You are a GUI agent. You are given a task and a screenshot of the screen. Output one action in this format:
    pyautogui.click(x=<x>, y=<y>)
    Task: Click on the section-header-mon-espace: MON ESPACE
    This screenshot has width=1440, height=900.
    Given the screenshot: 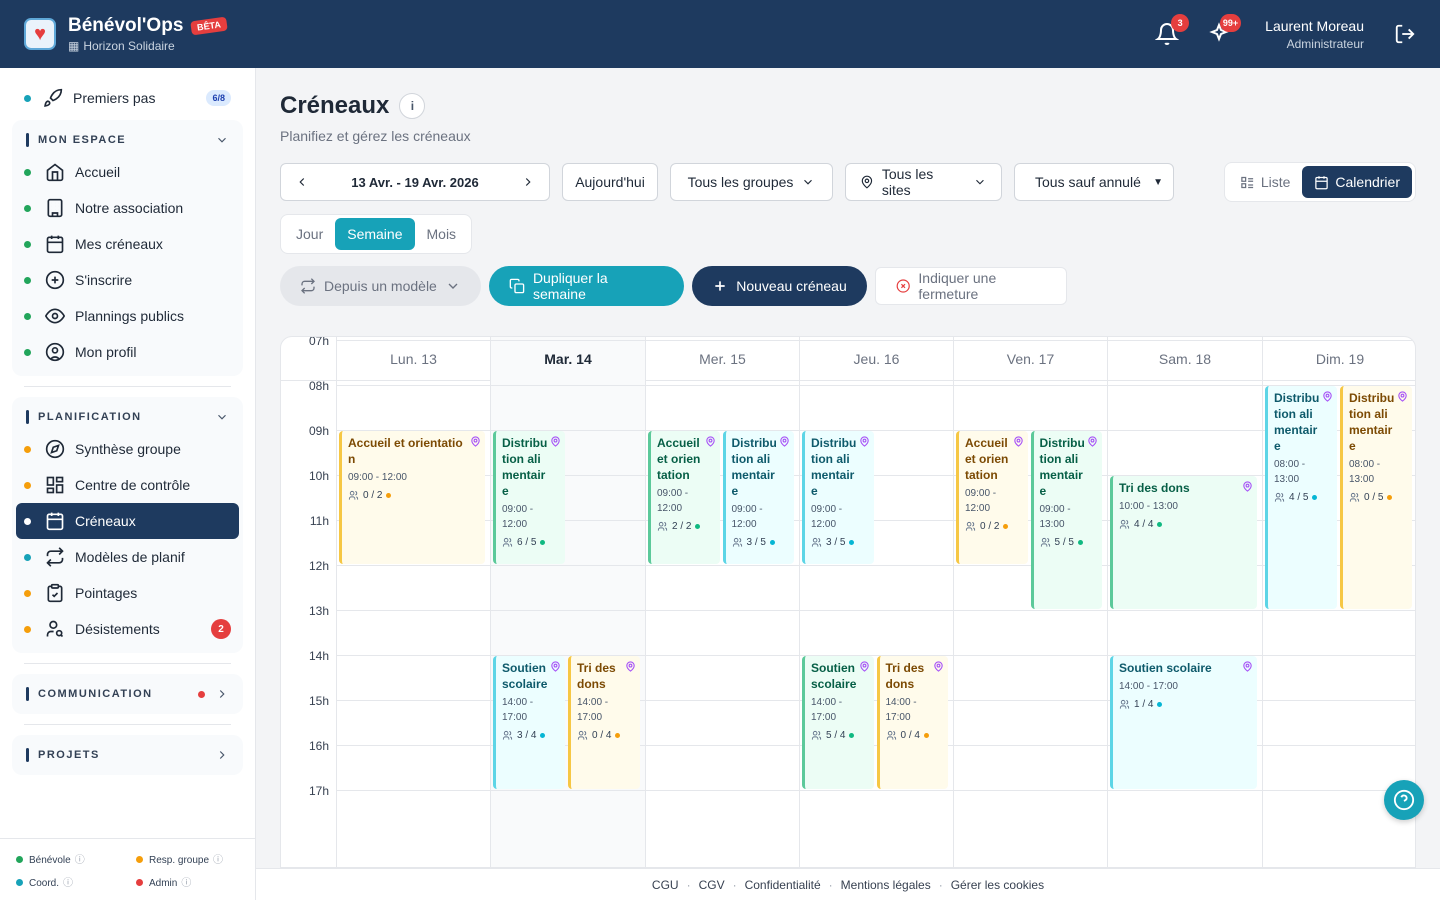 What is the action you would take?
    pyautogui.click(x=127, y=140)
    